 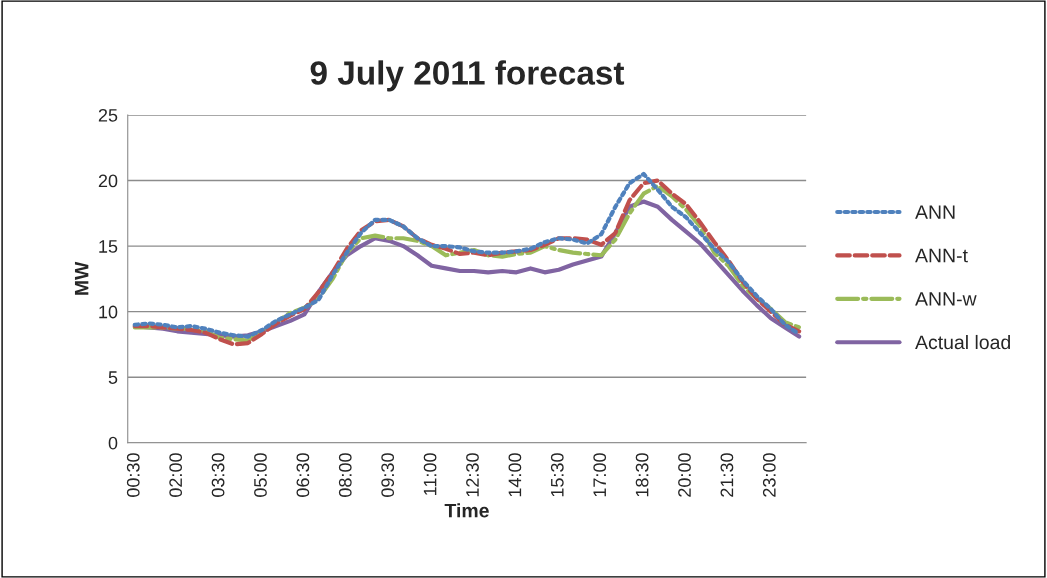 What do you see at coordinates (108, 115) in the screenshot?
I see `y-tick-label: 25` at bounding box center [108, 115].